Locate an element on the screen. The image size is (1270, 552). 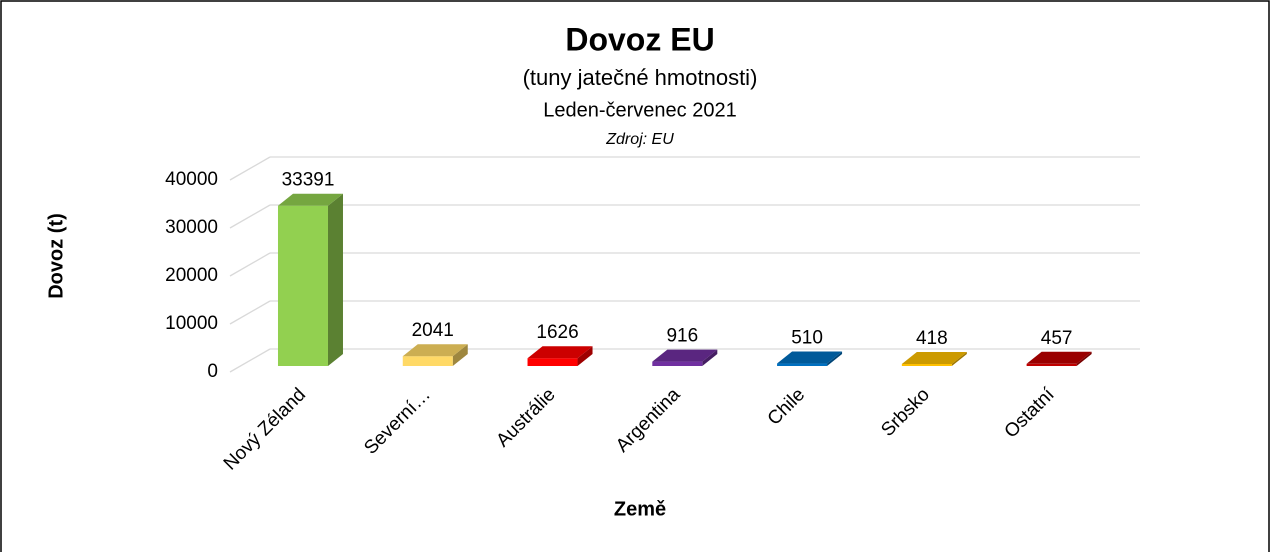
value-label: 457 is located at coordinates (1057, 338).